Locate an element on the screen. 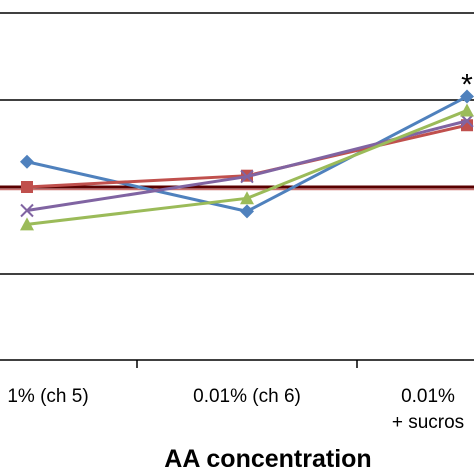 The image size is (474, 474). x-tick-label-2-0: 0.01% is located at coordinates (428, 396).